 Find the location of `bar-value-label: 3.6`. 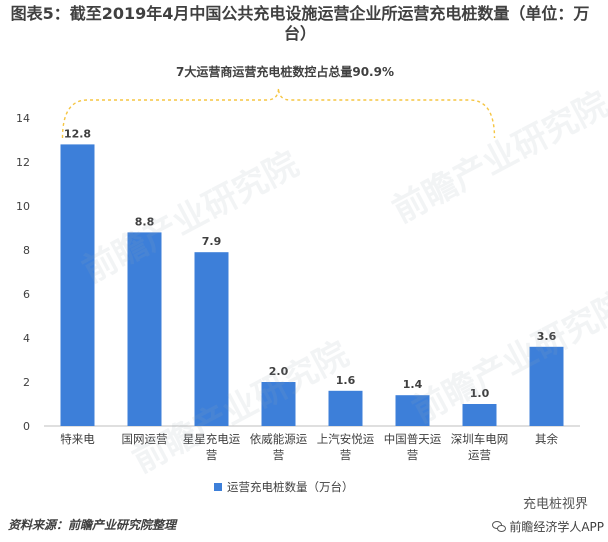

bar-value-label: 3.6 is located at coordinates (547, 336).